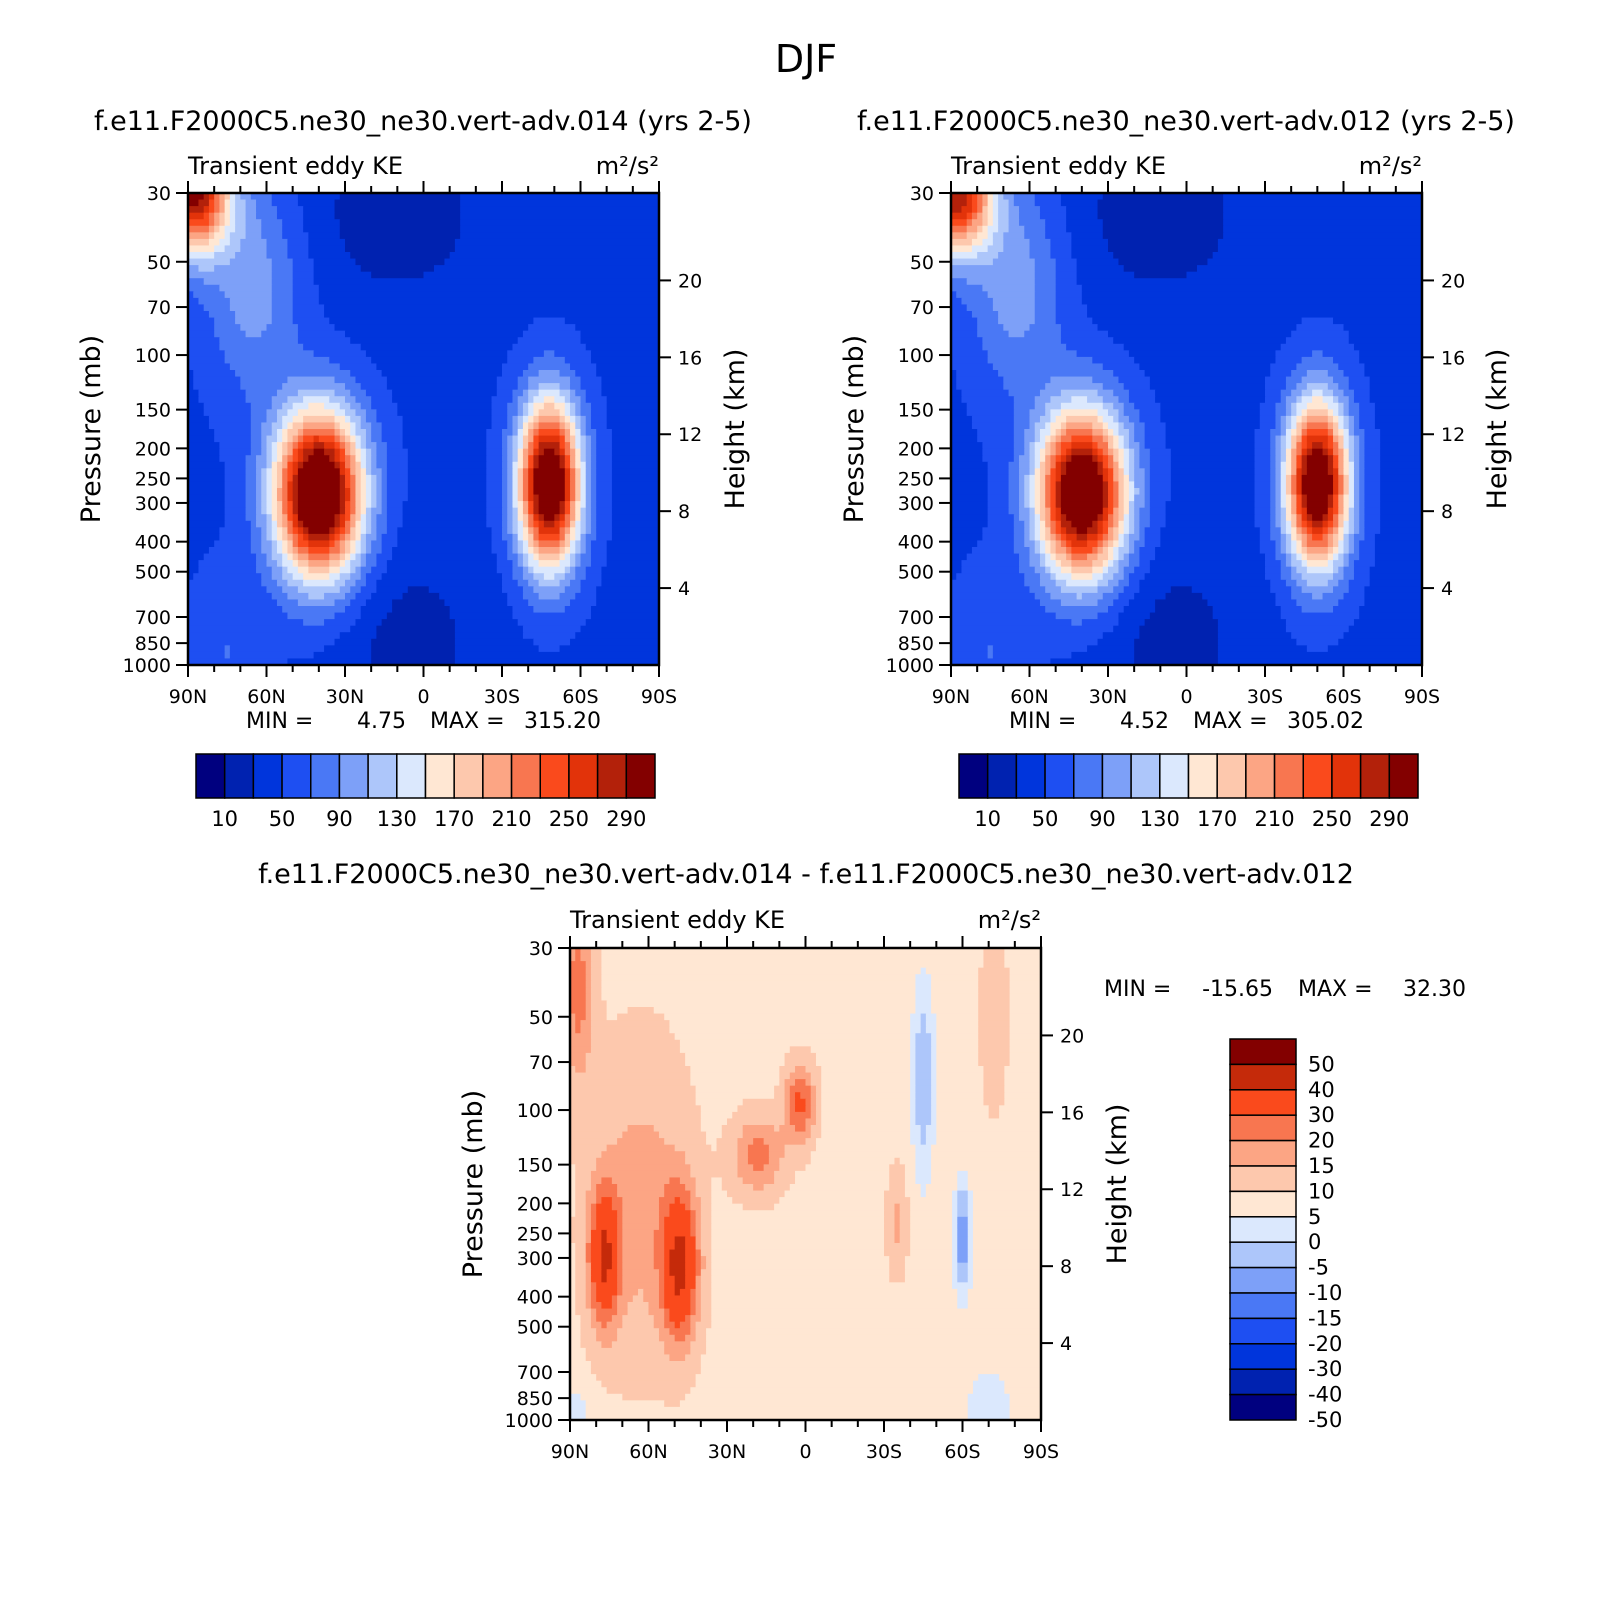  I want to click on colorbar-label: -10, so click(1325, 1293).